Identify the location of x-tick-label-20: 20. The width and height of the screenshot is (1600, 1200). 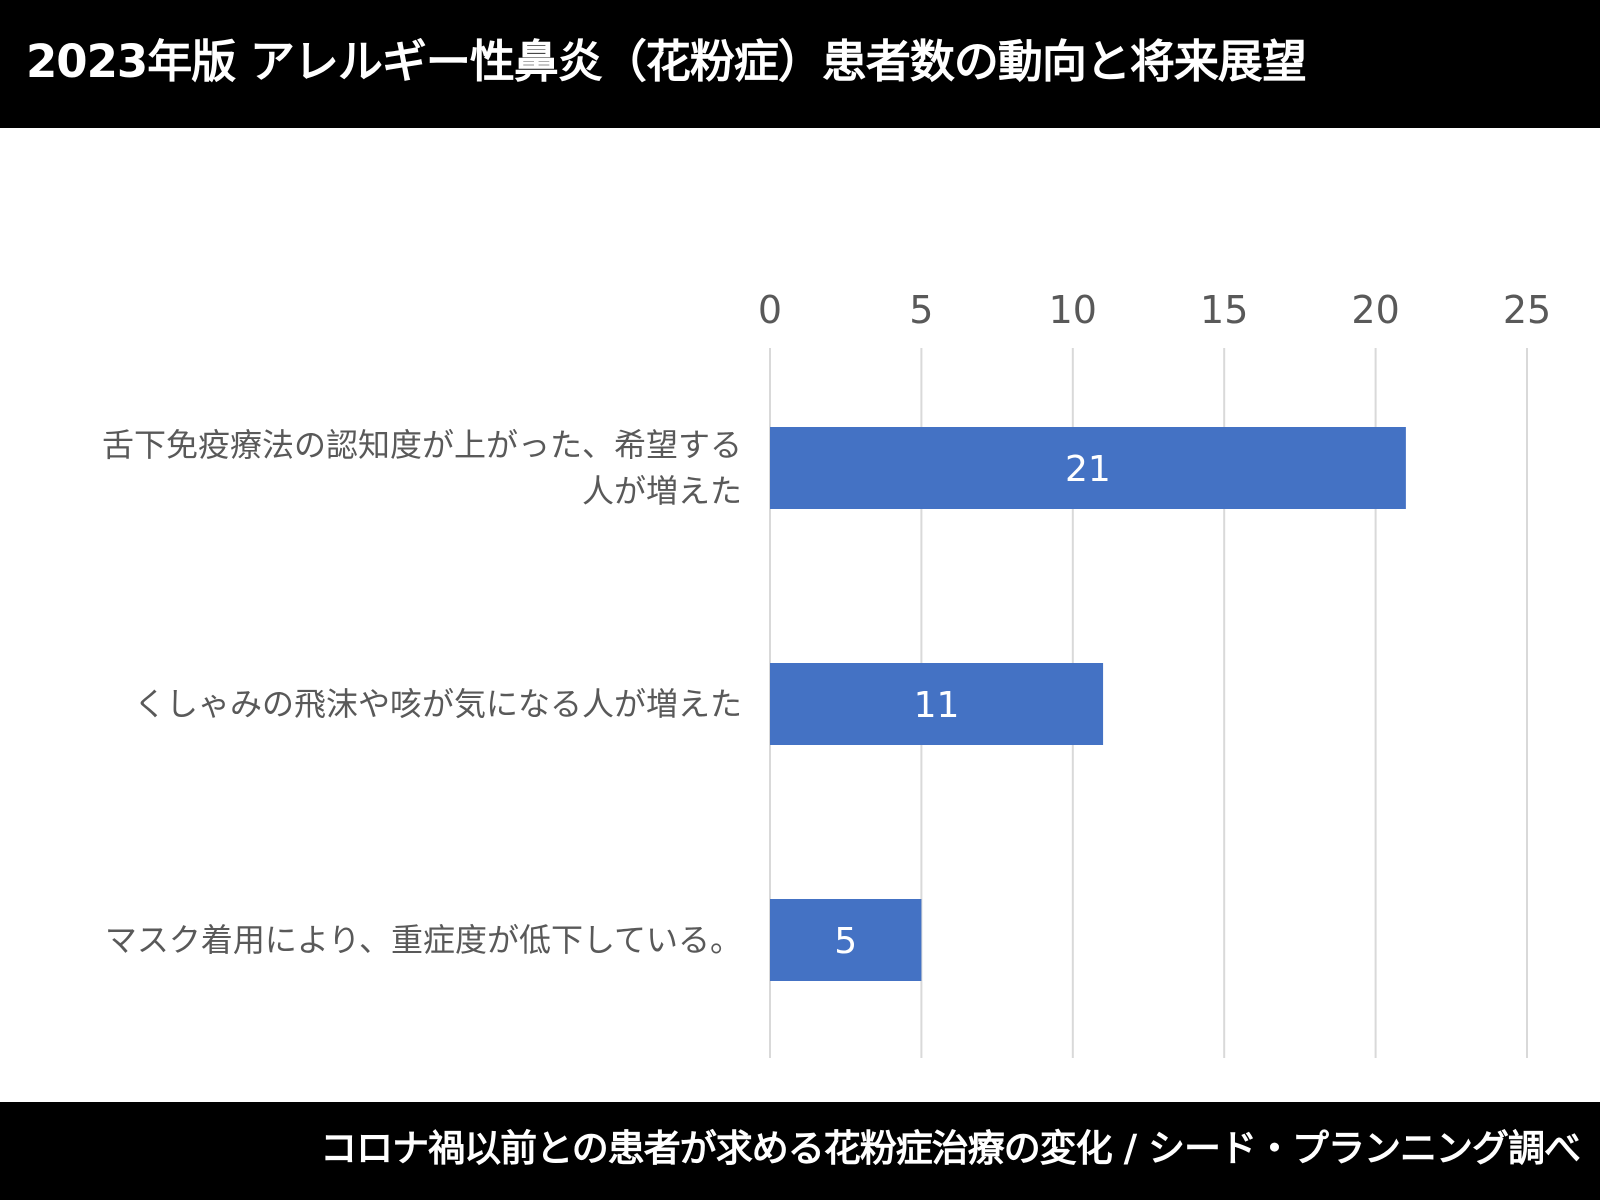
(1375, 310).